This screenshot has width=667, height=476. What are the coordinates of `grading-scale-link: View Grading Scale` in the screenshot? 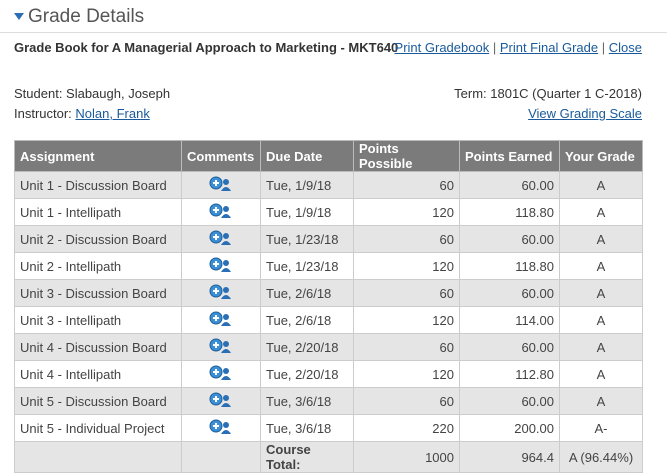 It's located at (585, 113).